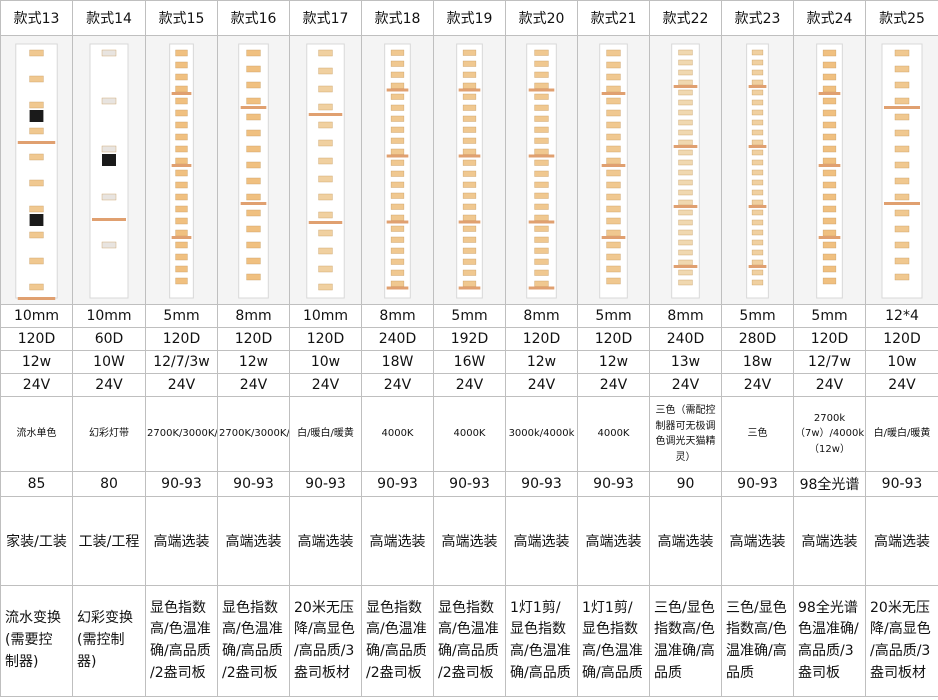  What do you see at coordinates (36, 434) in the screenshot?
I see `color-temperature: 流水单色` at bounding box center [36, 434].